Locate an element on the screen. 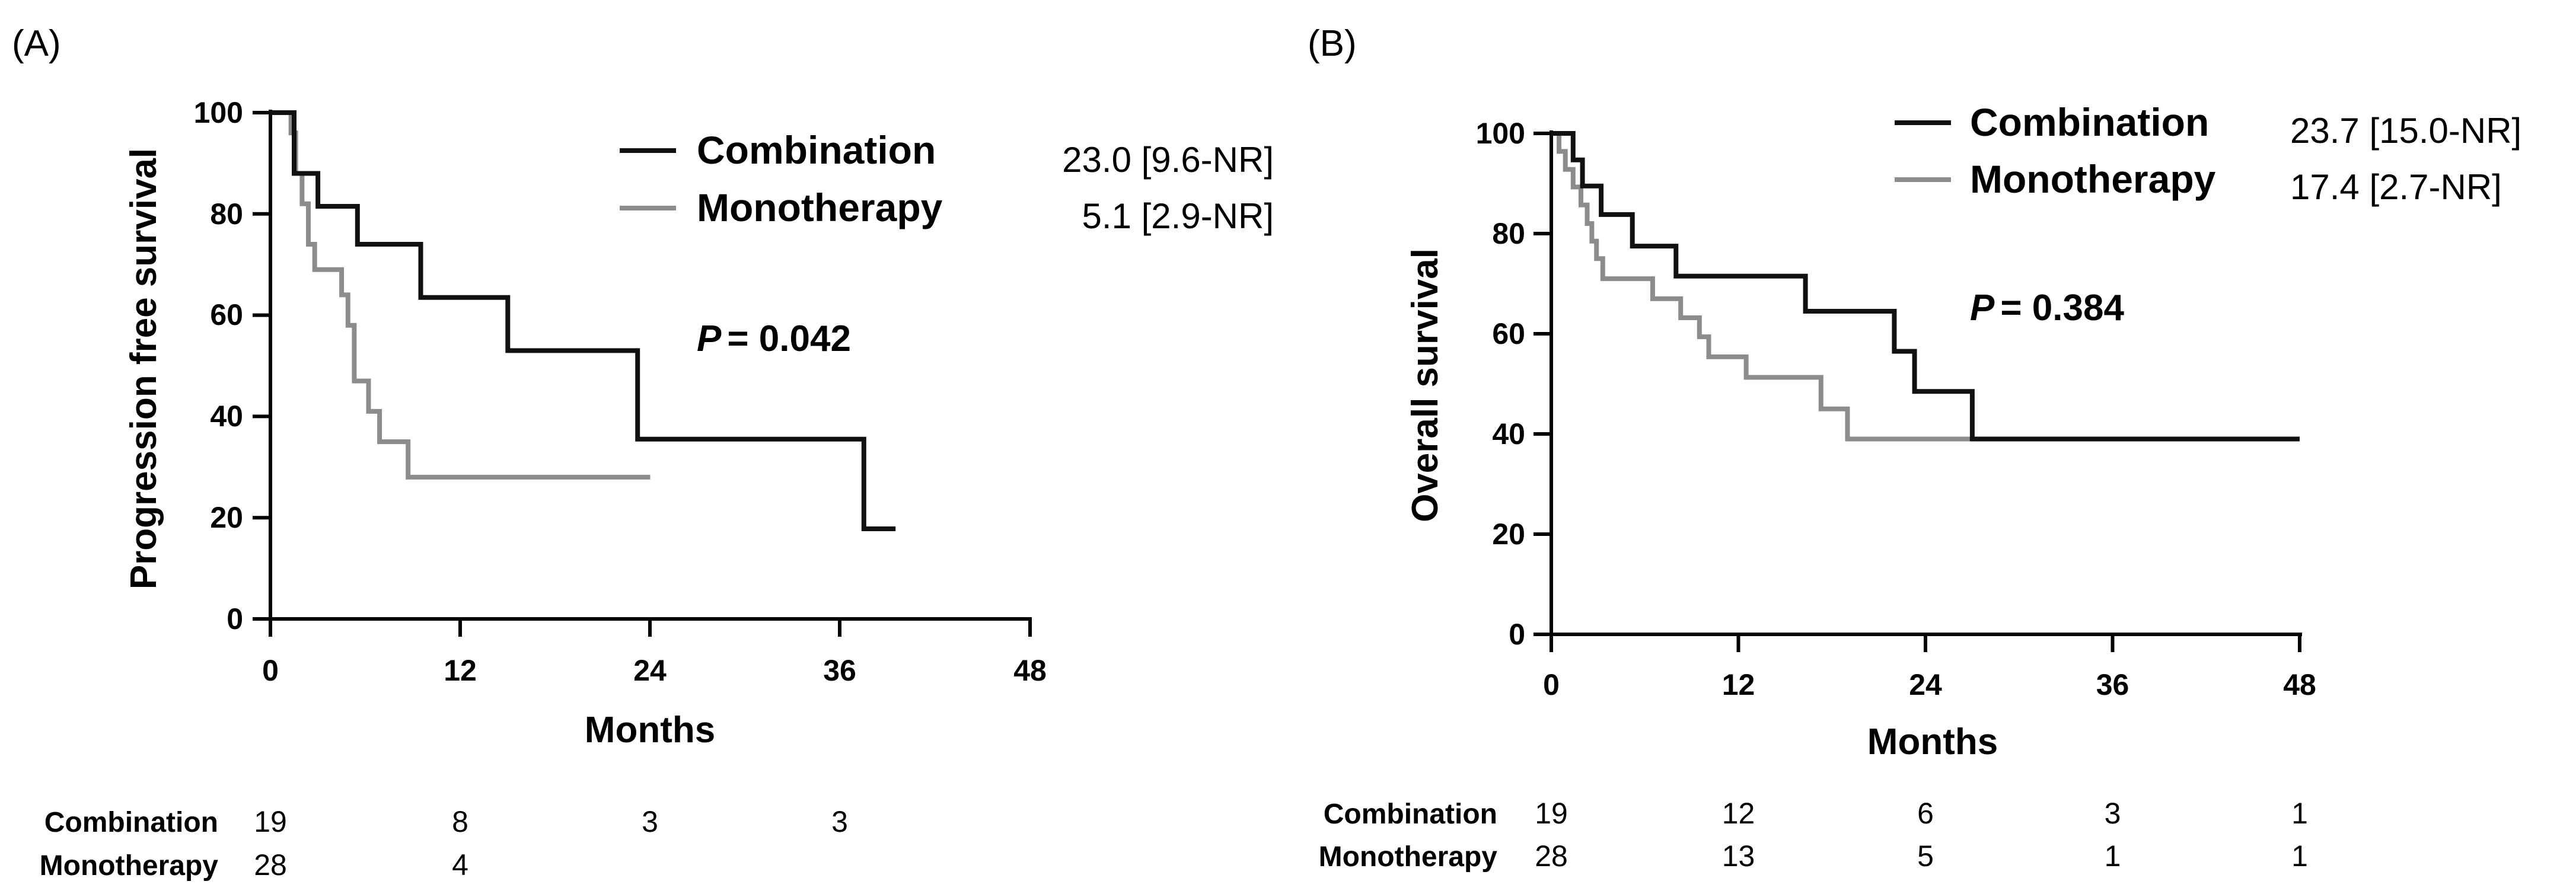  x-tick-label-b: 24 is located at coordinates (1926, 684).